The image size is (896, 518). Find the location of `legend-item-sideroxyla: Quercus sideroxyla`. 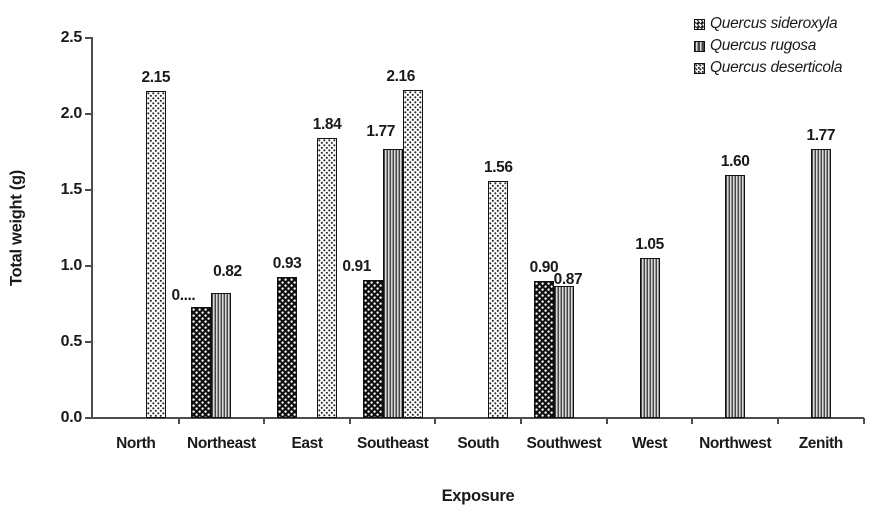

legend-item-sideroxyla: Quercus sideroxyla is located at coordinates (768, 24).